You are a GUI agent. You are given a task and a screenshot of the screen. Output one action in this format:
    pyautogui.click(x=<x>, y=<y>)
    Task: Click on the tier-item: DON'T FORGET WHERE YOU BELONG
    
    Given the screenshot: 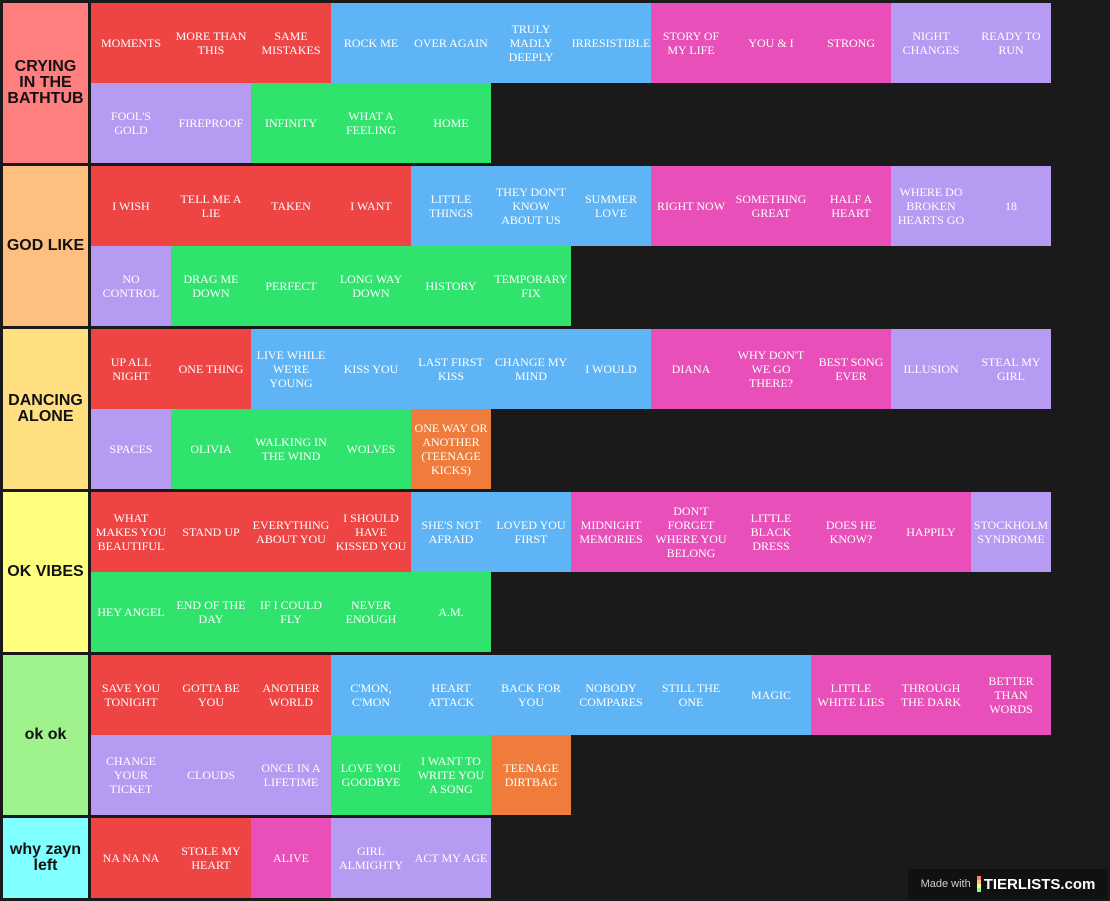 What is the action you would take?
    pyautogui.click(x=691, y=532)
    